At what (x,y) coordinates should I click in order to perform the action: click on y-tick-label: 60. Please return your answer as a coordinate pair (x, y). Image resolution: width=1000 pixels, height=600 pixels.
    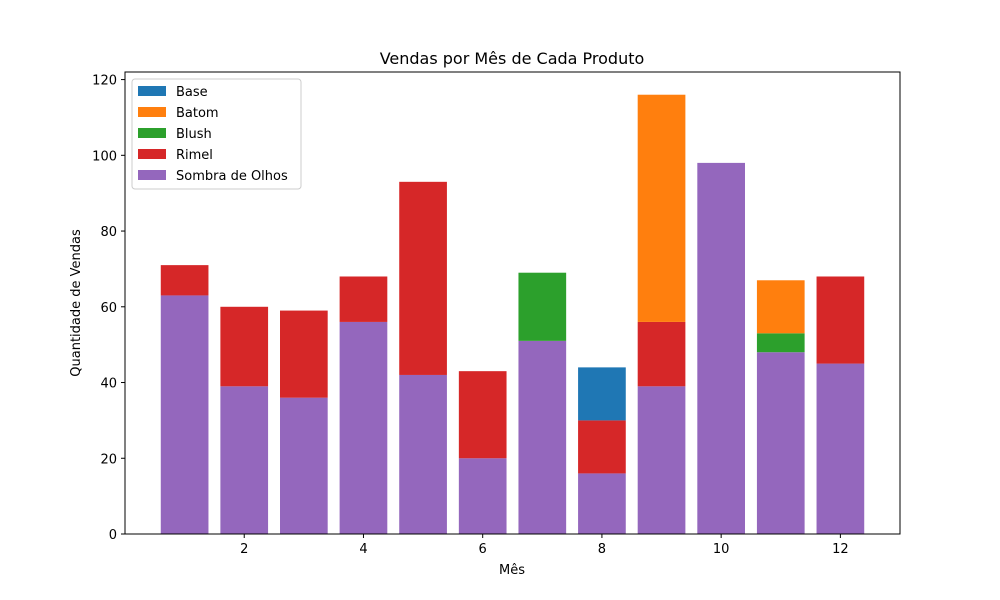
    Looking at the image, I should click on (108, 308).